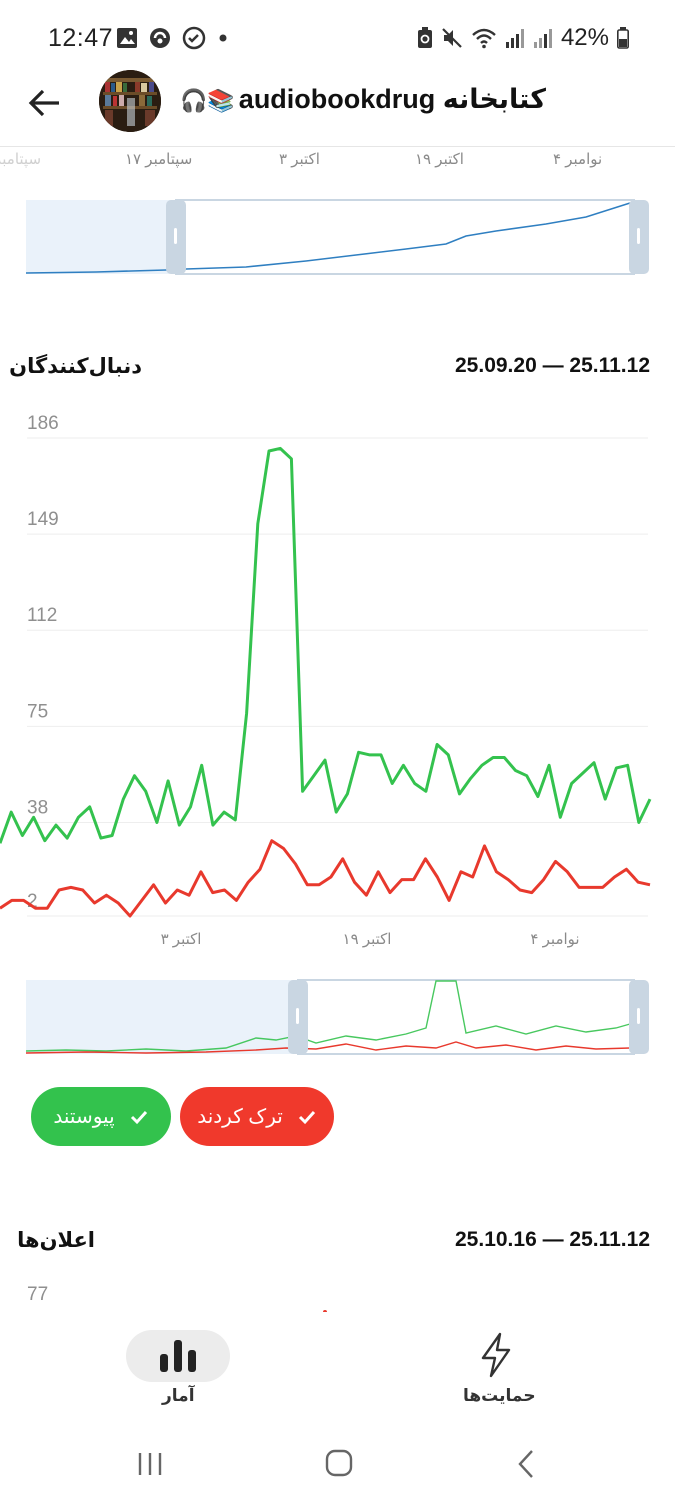 The height and width of the screenshot is (1500, 675). I want to click on home-icon, so click(339, 1463).